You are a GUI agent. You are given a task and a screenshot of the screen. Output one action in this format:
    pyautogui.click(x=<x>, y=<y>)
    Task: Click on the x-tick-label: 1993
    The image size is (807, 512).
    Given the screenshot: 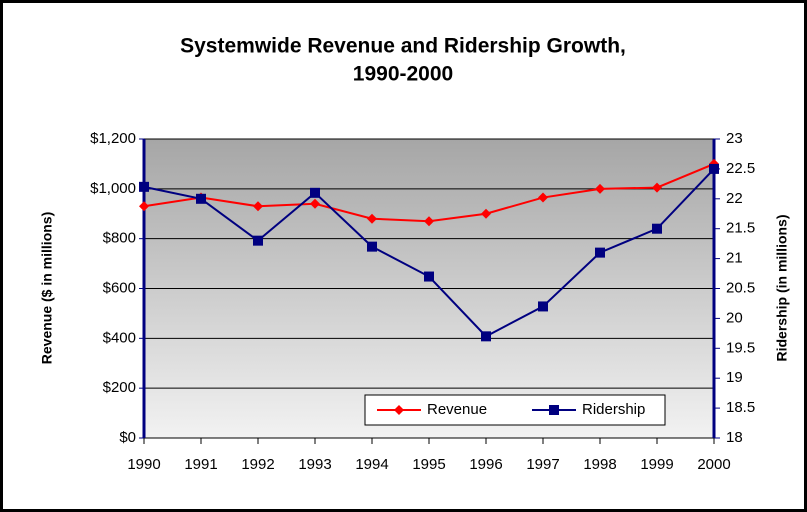 What is the action you would take?
    pyautogui.click(x=314, y=464)
    